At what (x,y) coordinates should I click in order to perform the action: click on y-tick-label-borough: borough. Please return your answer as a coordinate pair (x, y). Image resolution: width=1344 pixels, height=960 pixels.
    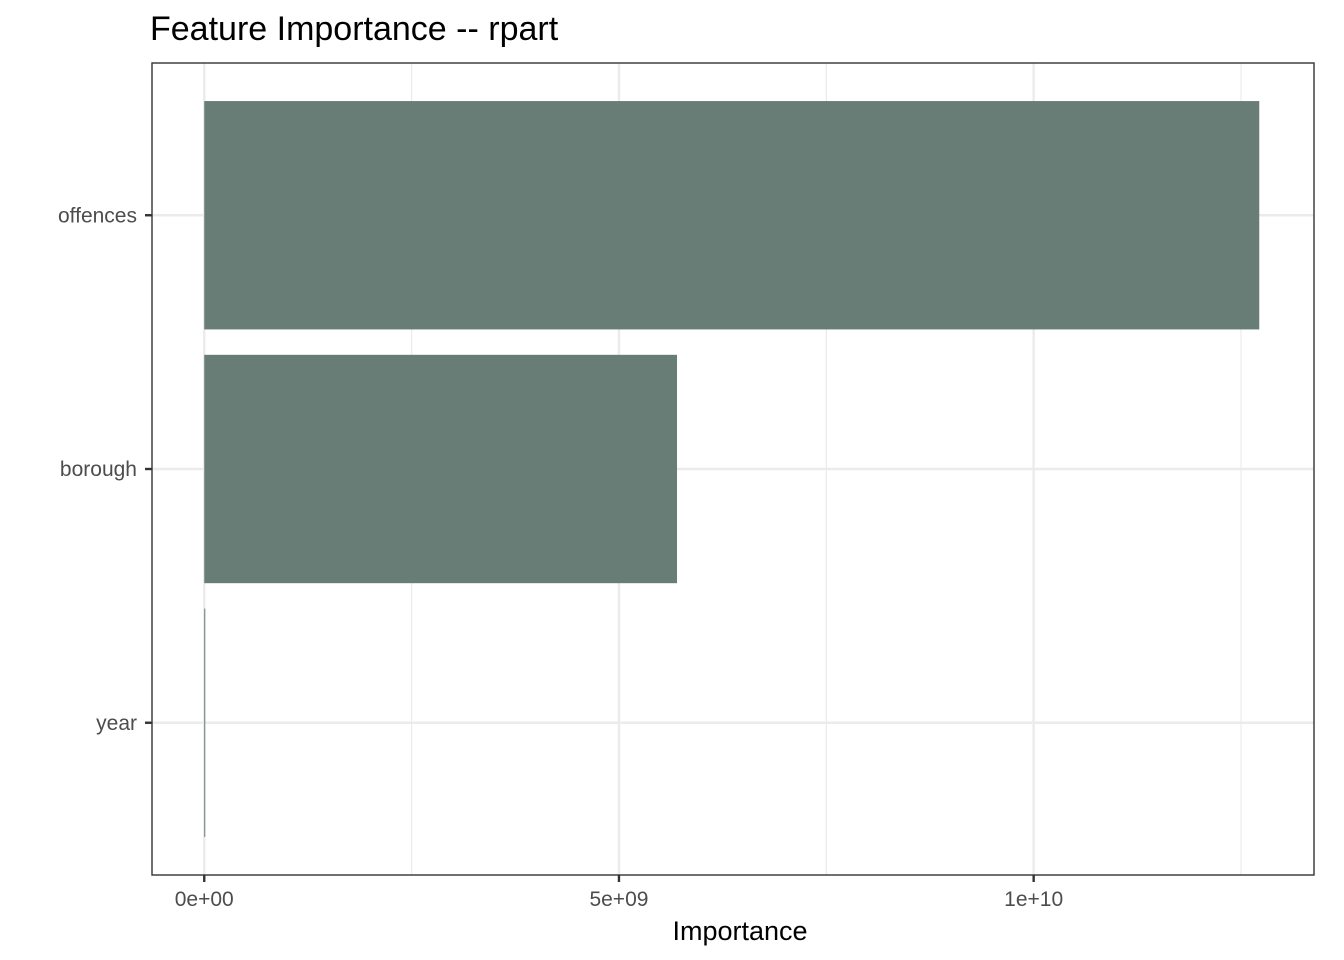
    Looking at the image, I should click on (98, 469).